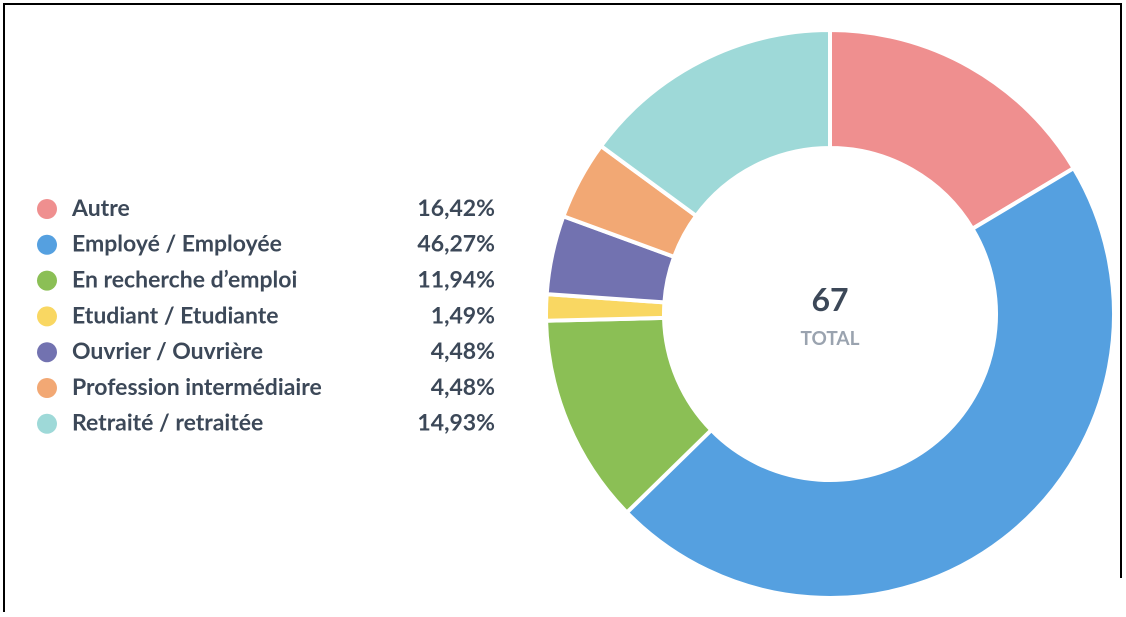 Image resolution: width=1126 pixels, height=617 pixels. What do you see at coordinates (830, 338) in the screenshot?
I see `center-label: TOTAL` at bounding box center [830, 338].